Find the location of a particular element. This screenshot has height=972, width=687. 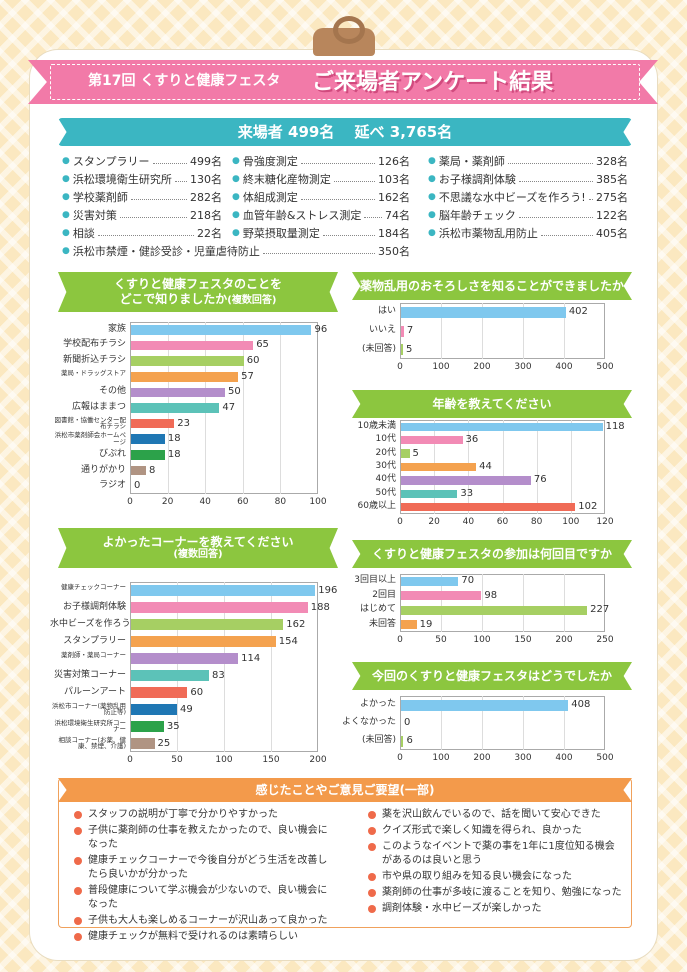

data-label: 118 is located at coordinates (615, 426).